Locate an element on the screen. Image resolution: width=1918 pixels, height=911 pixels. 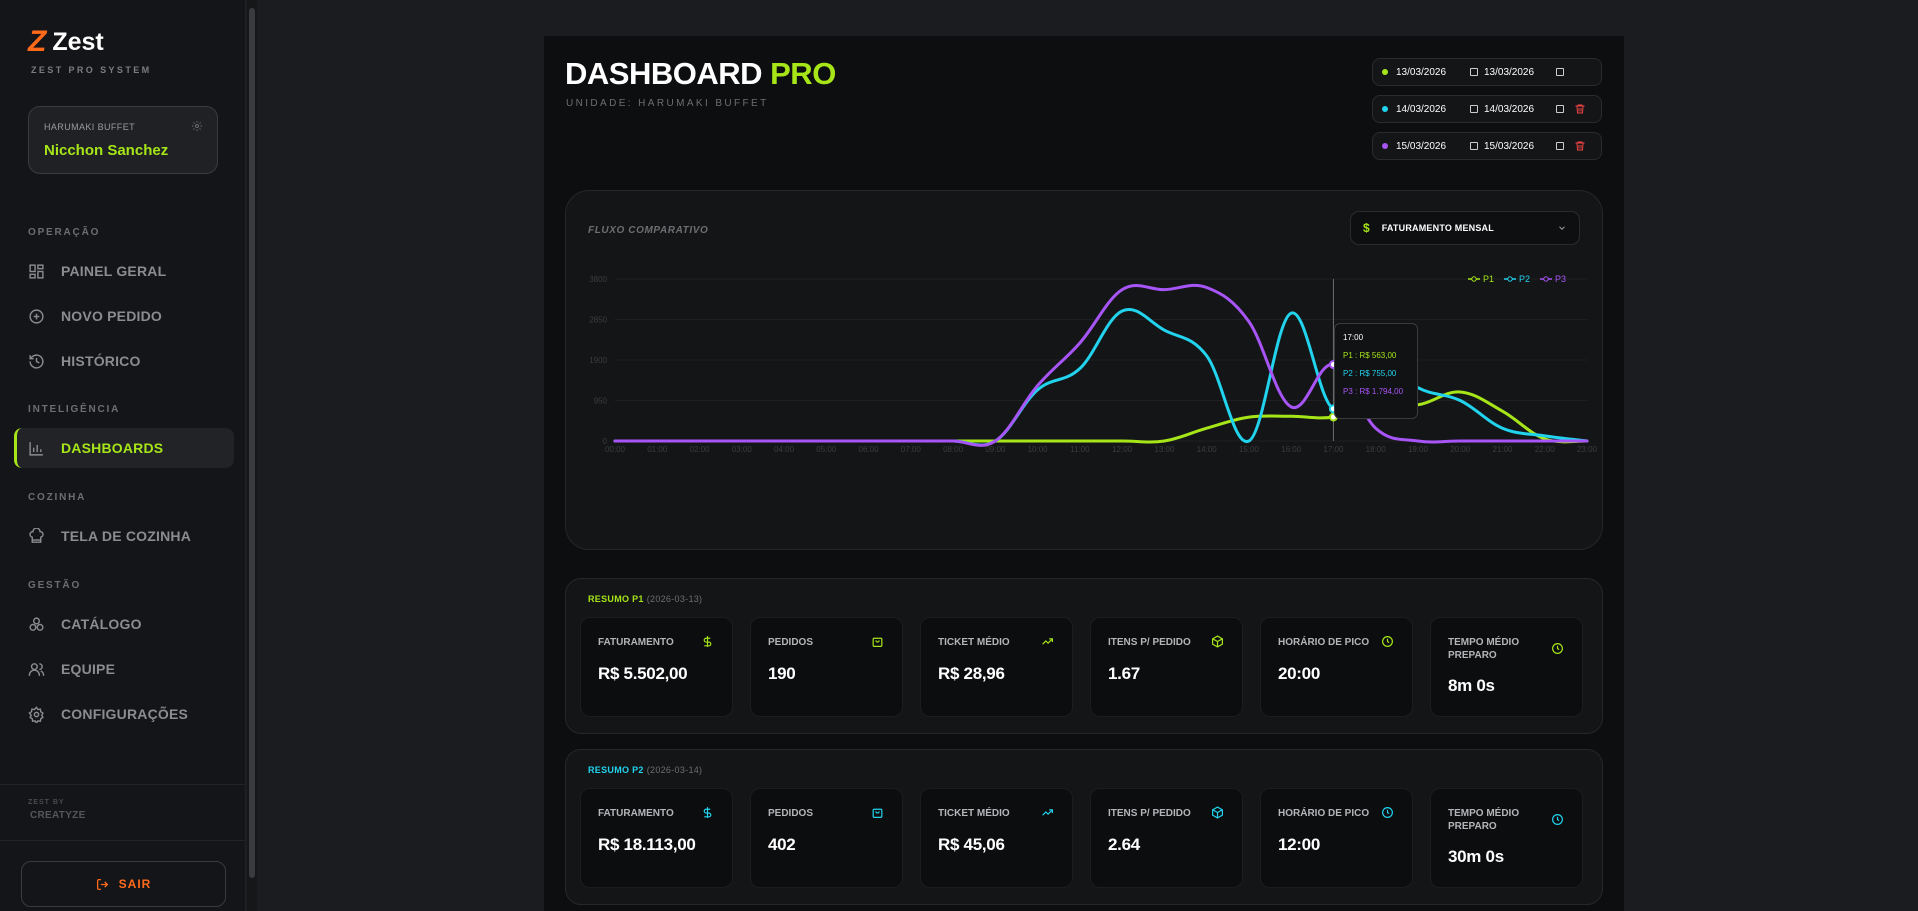
legend-label: P1 is located at coordinates (1488, 279).